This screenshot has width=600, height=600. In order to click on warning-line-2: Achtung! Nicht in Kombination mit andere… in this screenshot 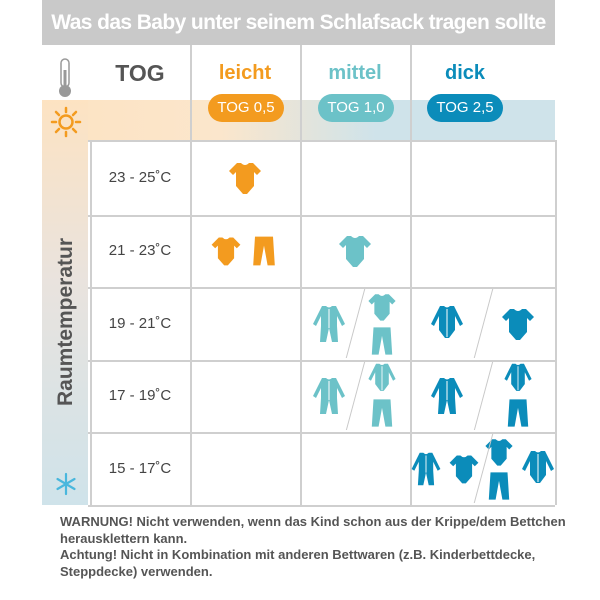, I will do `click(298, 563)`.